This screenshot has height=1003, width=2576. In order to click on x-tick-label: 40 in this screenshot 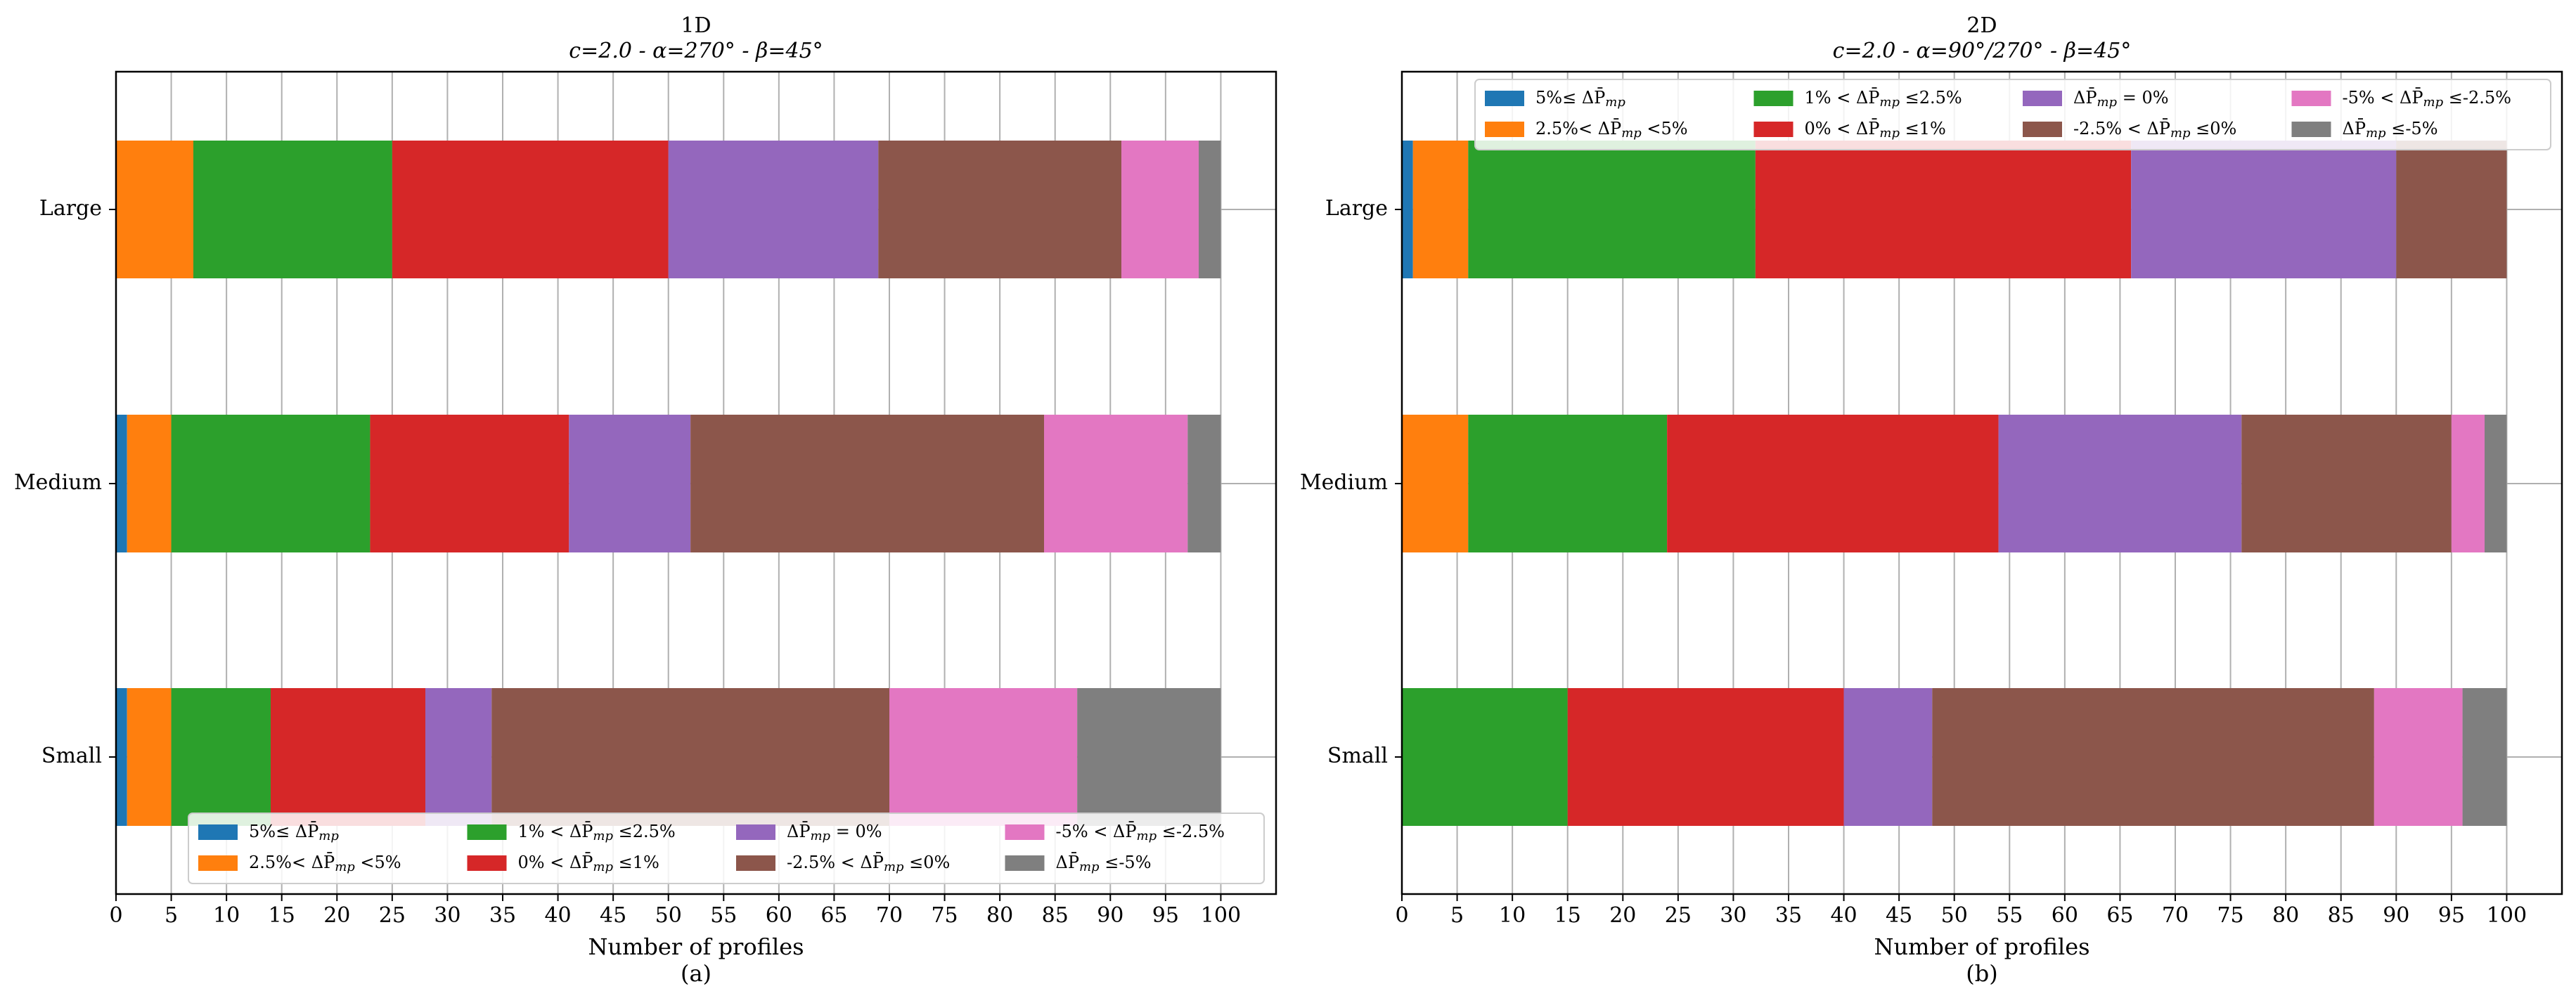, I will do `click(1843, 915)`.